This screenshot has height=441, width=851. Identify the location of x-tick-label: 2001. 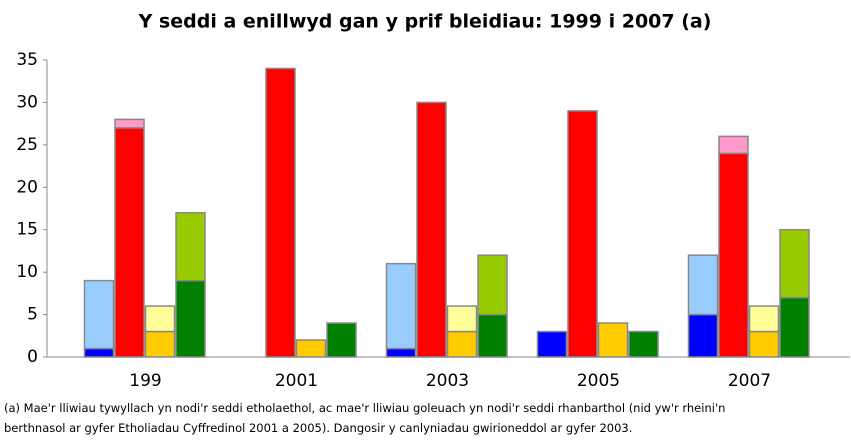
(296, 381).